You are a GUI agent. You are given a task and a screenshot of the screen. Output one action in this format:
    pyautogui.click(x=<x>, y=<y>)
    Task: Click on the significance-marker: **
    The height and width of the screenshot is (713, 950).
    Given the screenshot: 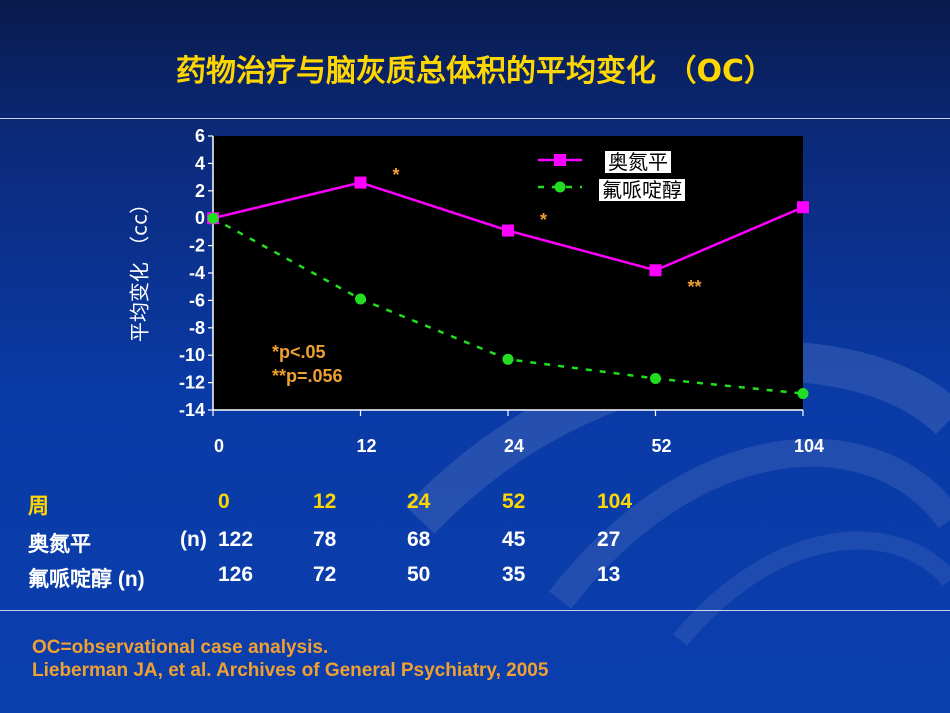 What is the action you would take?
    pyautogui.click(x=695, y=287)
    